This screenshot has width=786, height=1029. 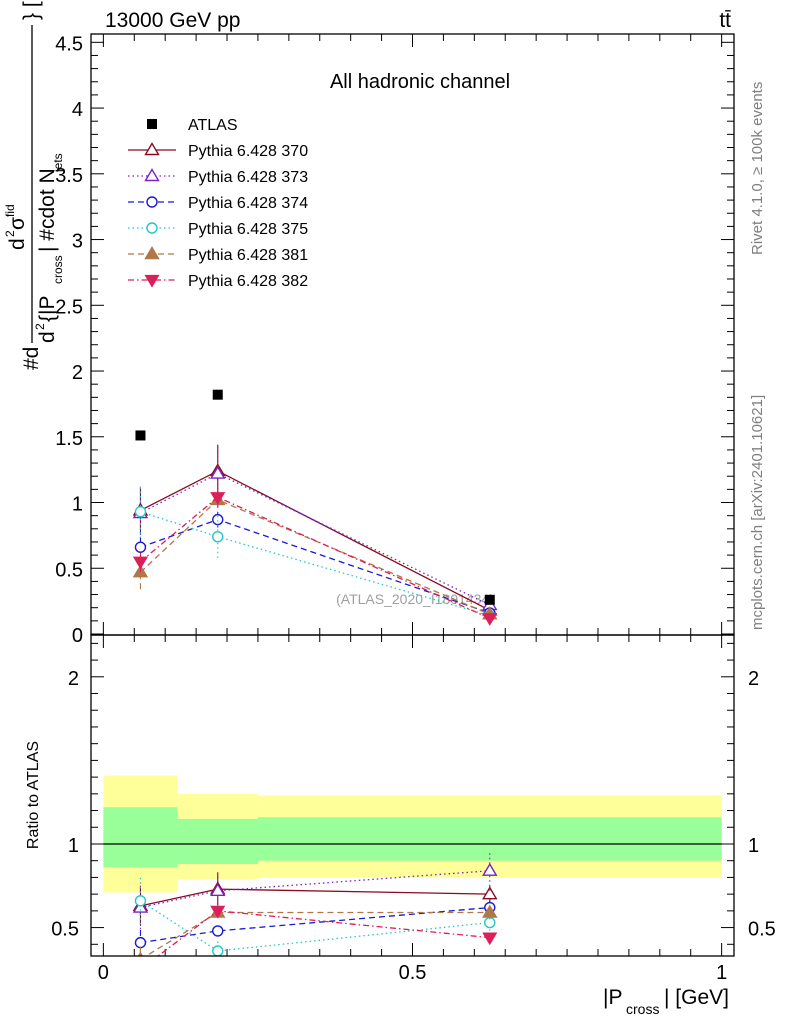 What do you see at coordinates (69, 307) in the screenshot?
I see `main-ytick-label: 2.5` at bounding box center [69, 307].